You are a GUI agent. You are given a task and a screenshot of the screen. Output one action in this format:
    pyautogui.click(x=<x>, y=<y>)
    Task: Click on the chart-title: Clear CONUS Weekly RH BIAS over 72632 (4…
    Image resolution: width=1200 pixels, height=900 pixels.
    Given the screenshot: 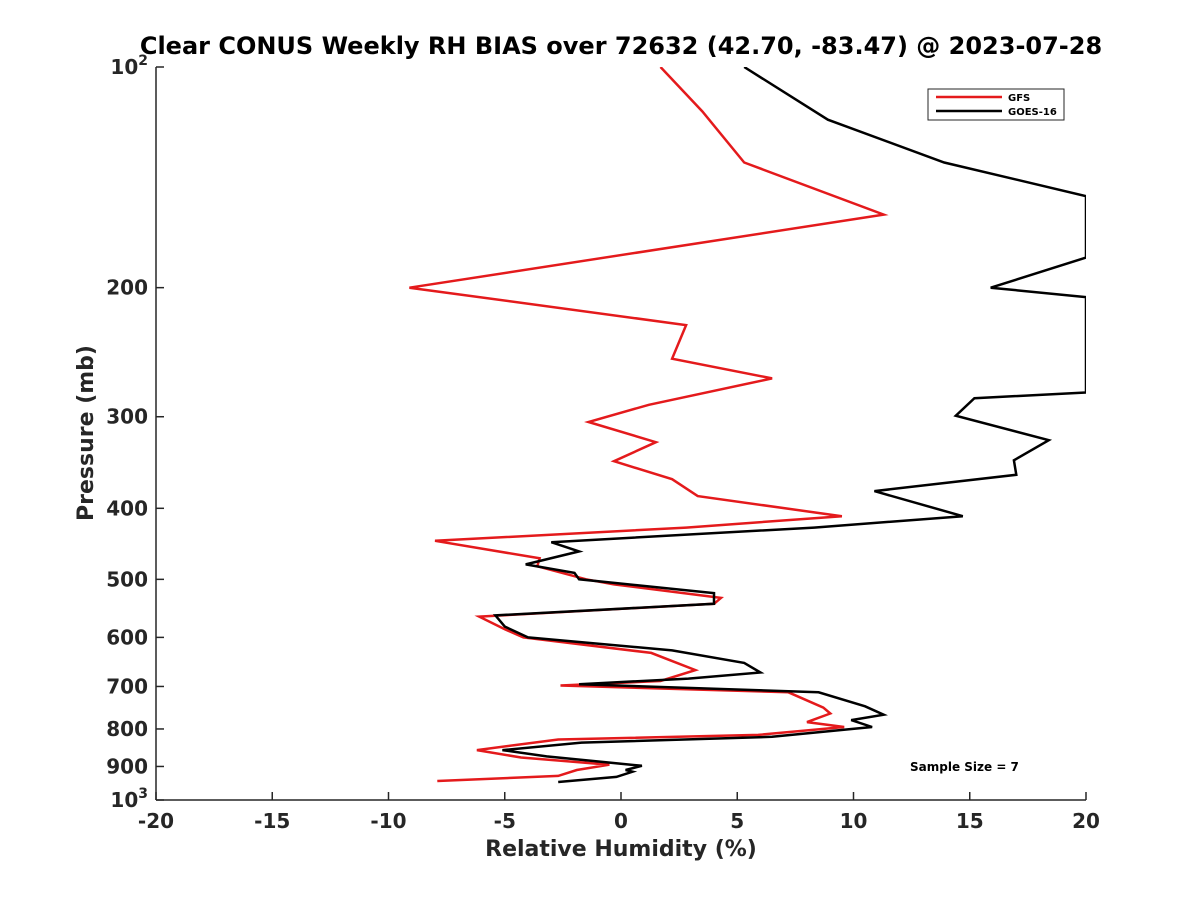 What is the action you would take?
    pyautogui.click(x=621, y=46)
    